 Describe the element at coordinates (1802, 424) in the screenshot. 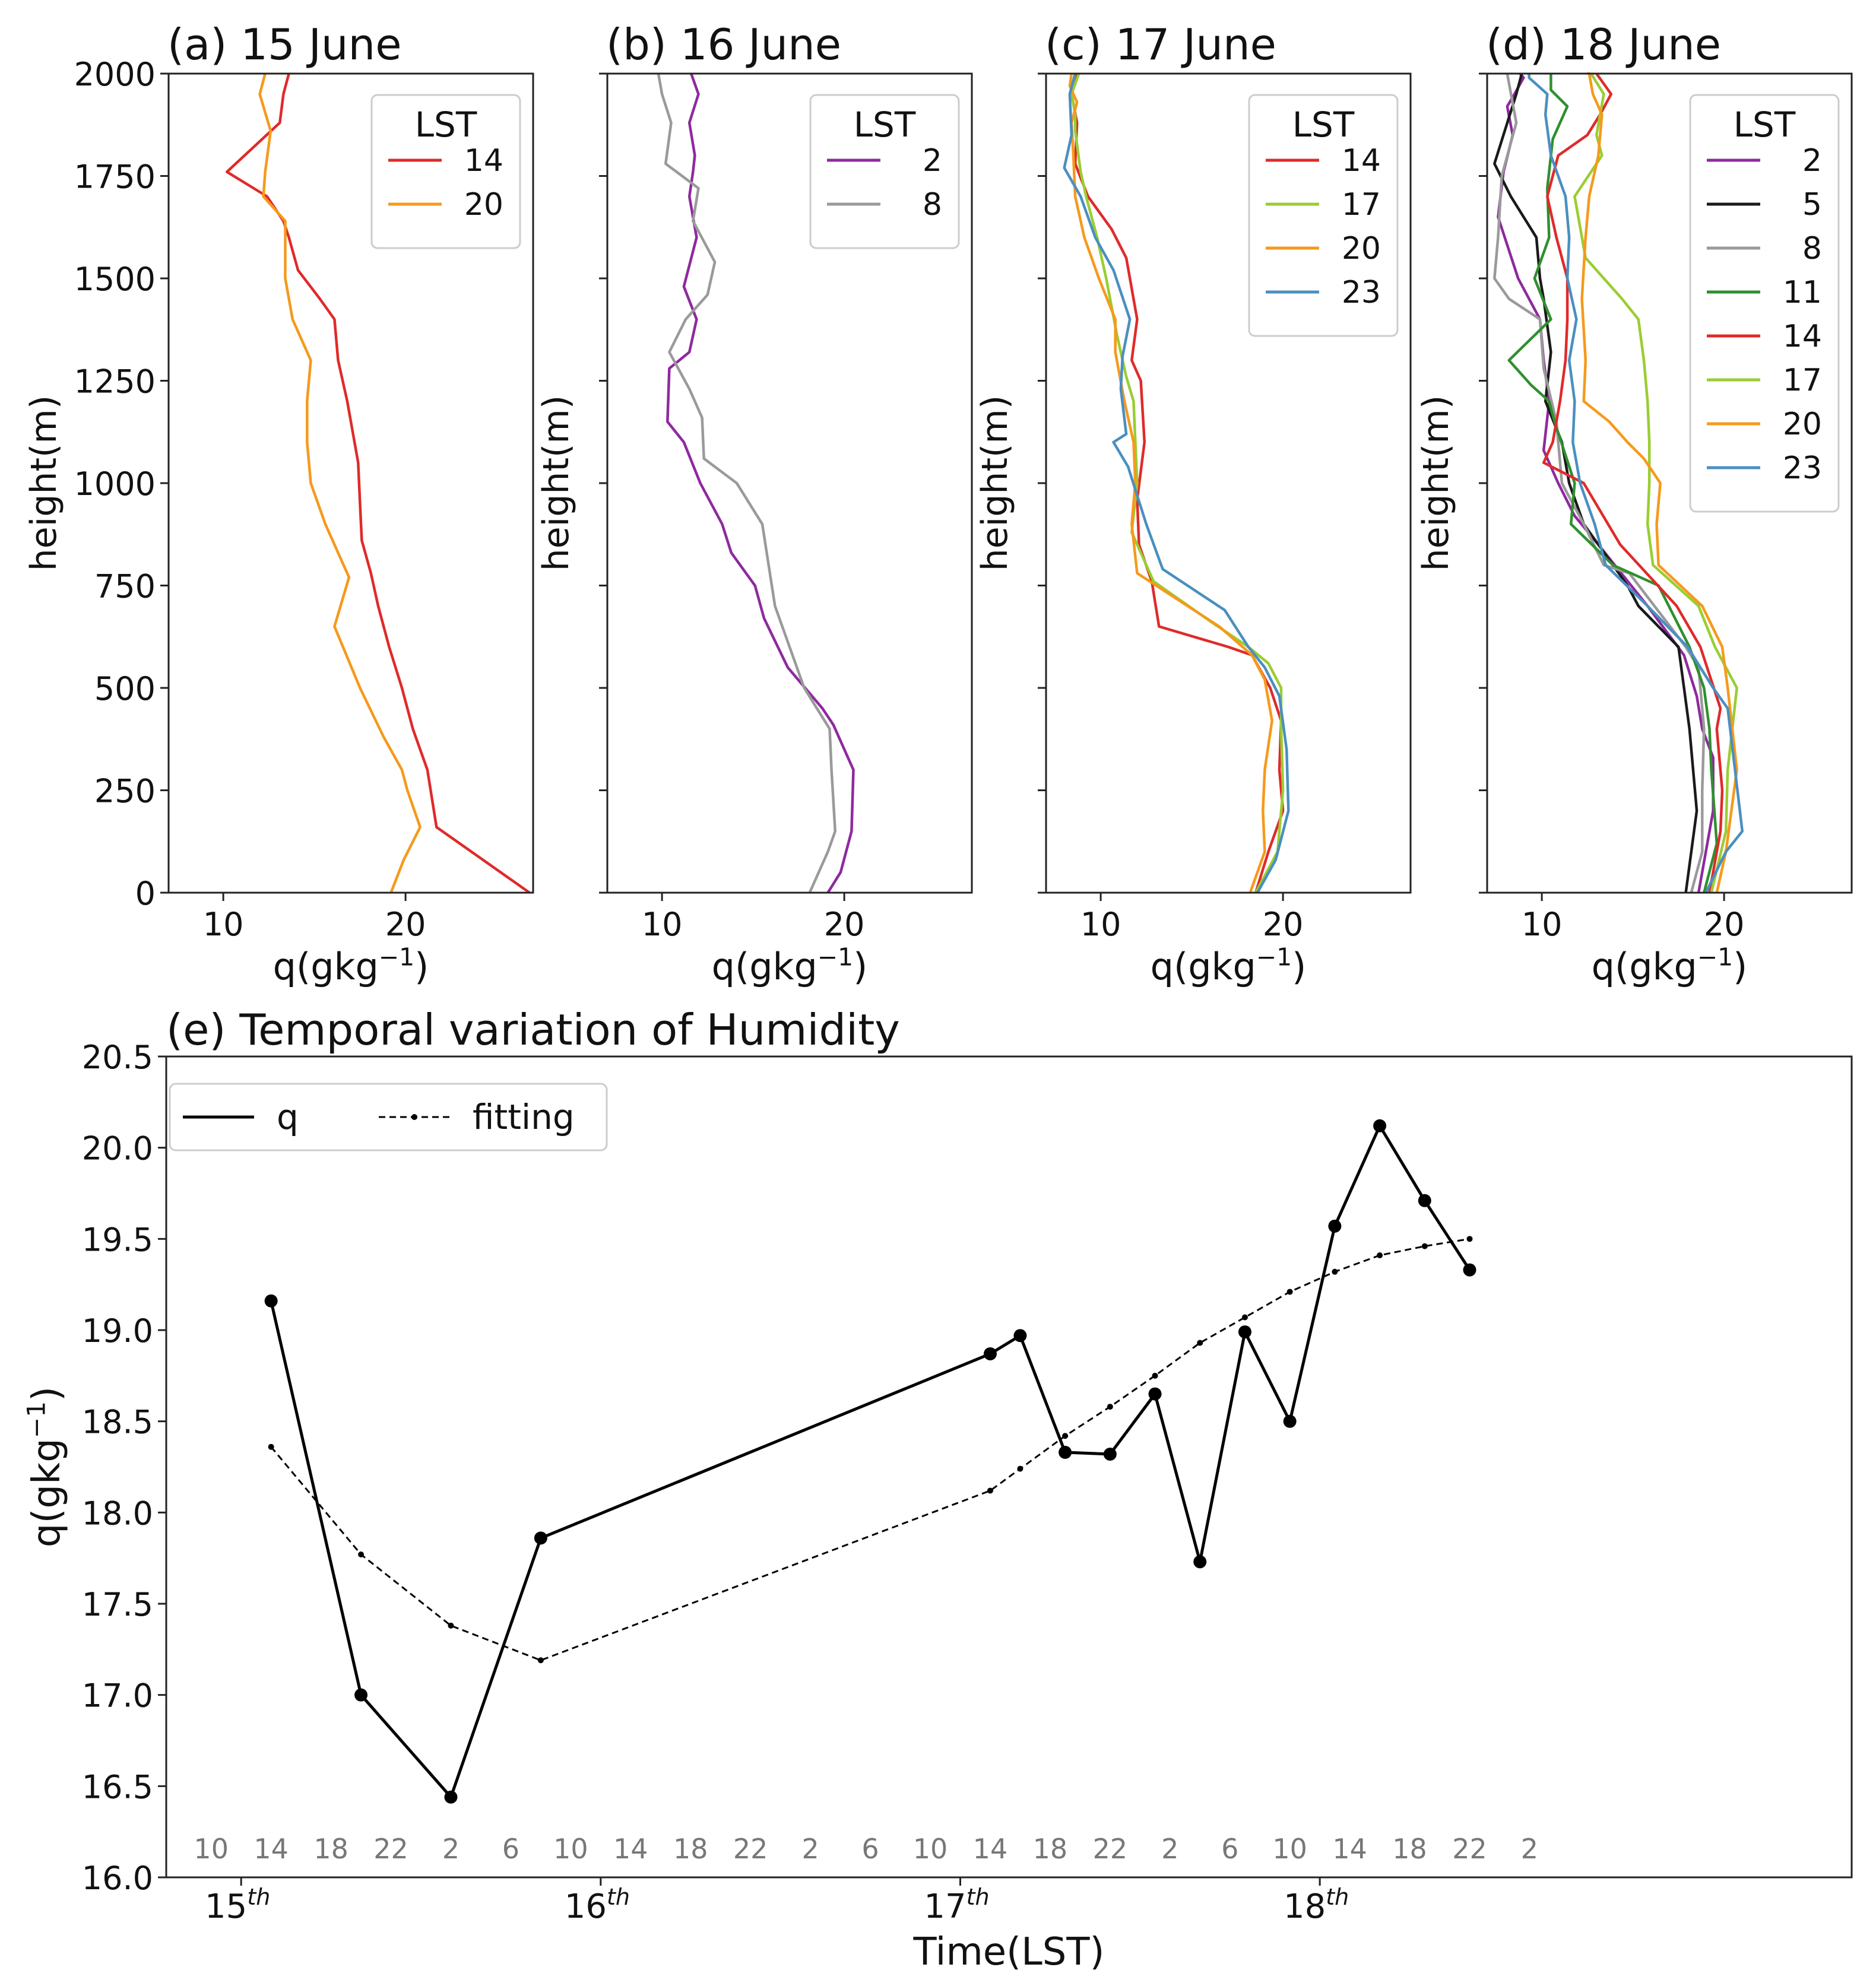

I see `legend-label-d-lst-20: 20` at that location.